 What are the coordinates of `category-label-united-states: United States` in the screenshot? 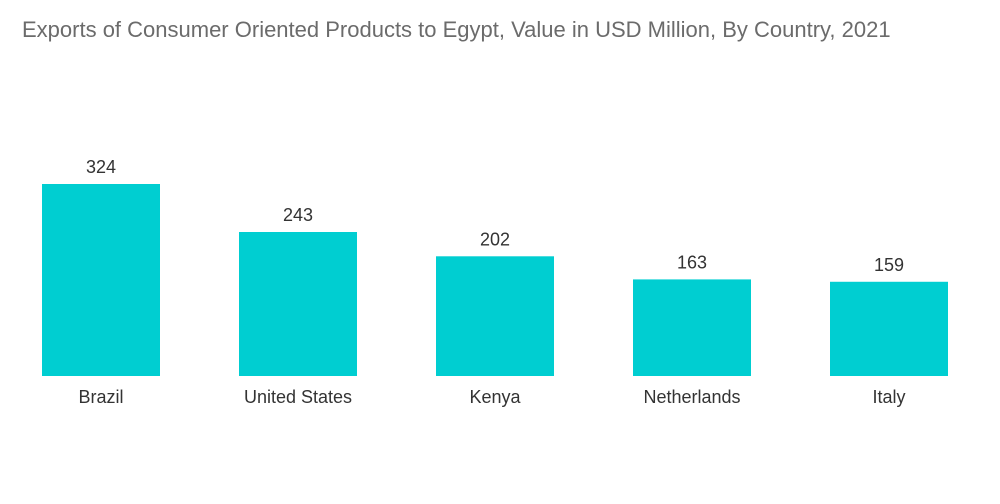 It's located at (298, 397).